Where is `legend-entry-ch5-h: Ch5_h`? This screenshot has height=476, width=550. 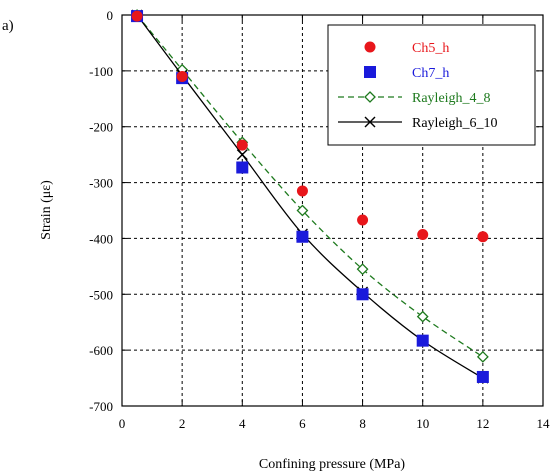 legend-entry-ch5-h: Ch5_h is located at coordinates (406, 48).